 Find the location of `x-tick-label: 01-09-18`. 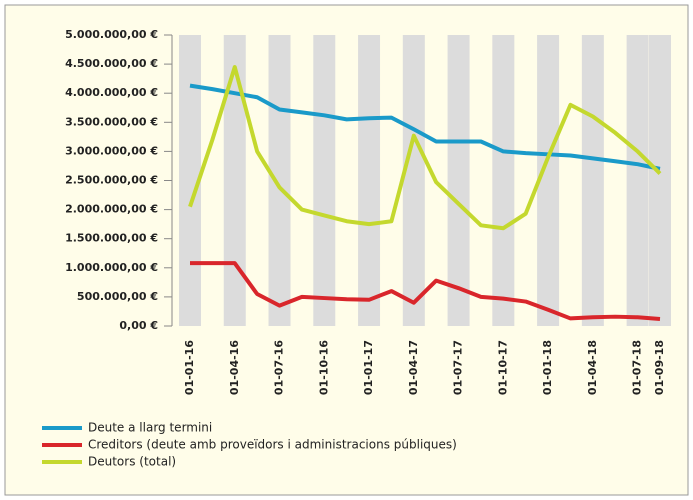

x-tick-label: 01-09-18 is located at coordinates (659, 367).